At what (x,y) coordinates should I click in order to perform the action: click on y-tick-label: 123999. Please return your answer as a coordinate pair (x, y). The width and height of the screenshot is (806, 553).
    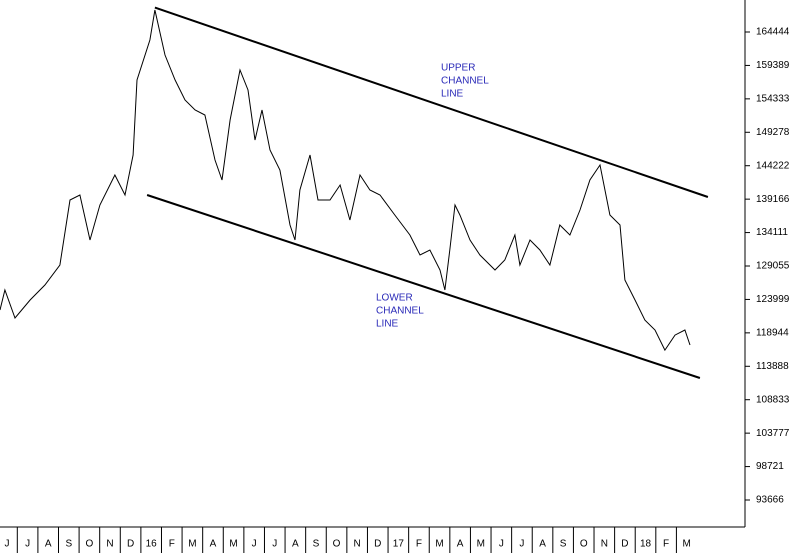
    Looking at the image, I should click on (773, 299).